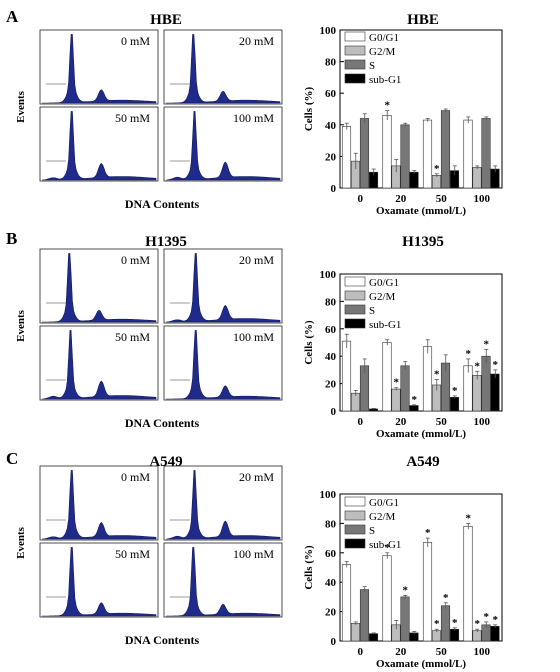 The width and height of the screenshot is (560, 672). What do you see at coordinates (223, 286) in the screenshot?
I see `histogram-1: 20 mM` at bounding box center [223, 286].